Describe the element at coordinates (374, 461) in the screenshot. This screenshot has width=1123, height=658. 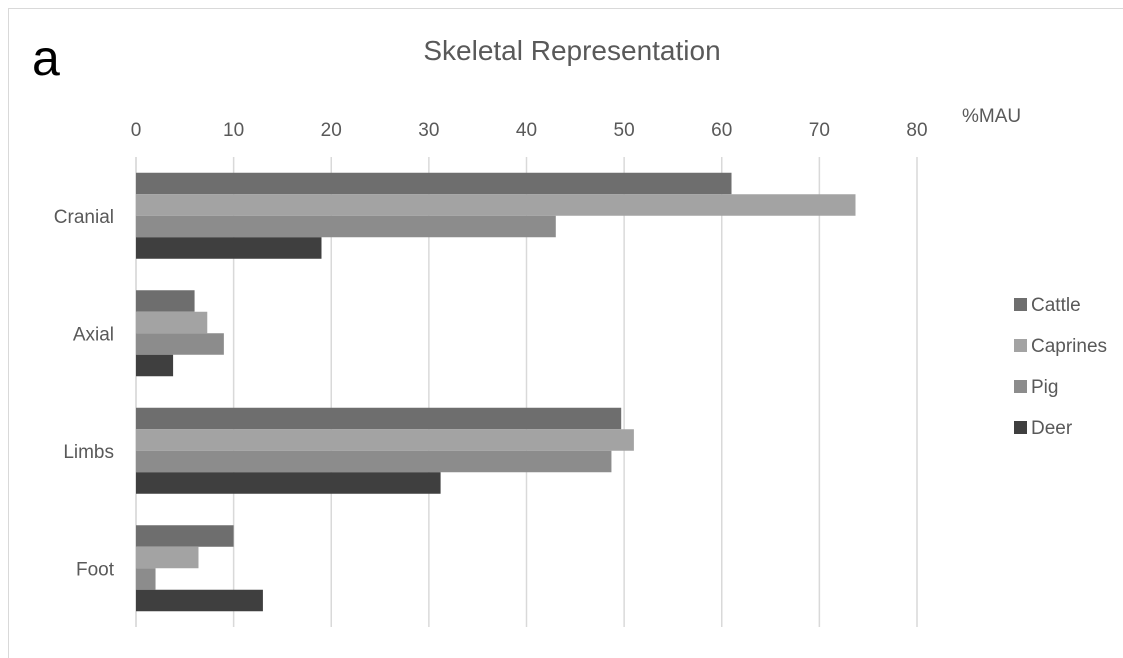
I see `bar-pig-limbs` at that location.